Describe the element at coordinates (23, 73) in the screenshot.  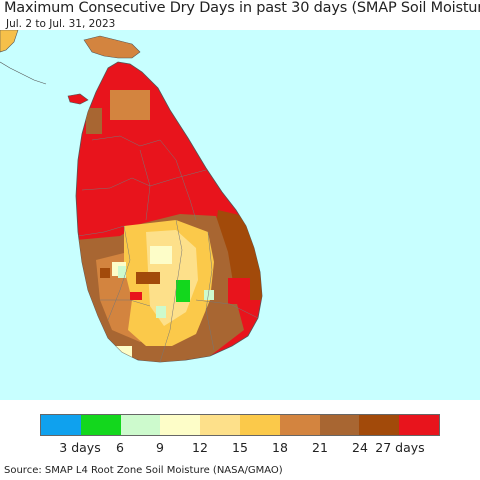
I see `india-coast-line` at that location.